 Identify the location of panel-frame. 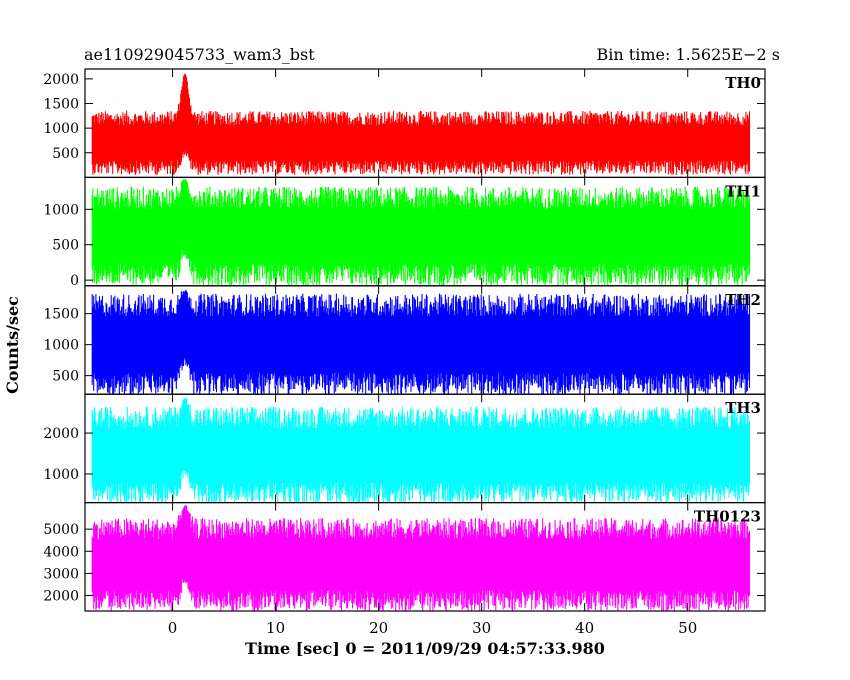
(425, 557).